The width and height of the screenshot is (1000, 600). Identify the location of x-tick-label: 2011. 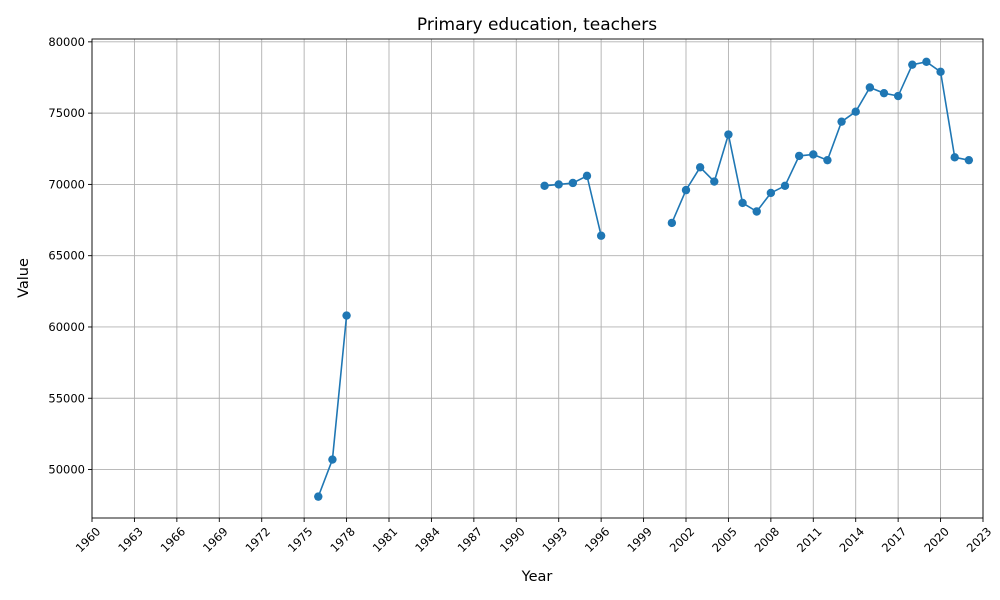
(809, 539).